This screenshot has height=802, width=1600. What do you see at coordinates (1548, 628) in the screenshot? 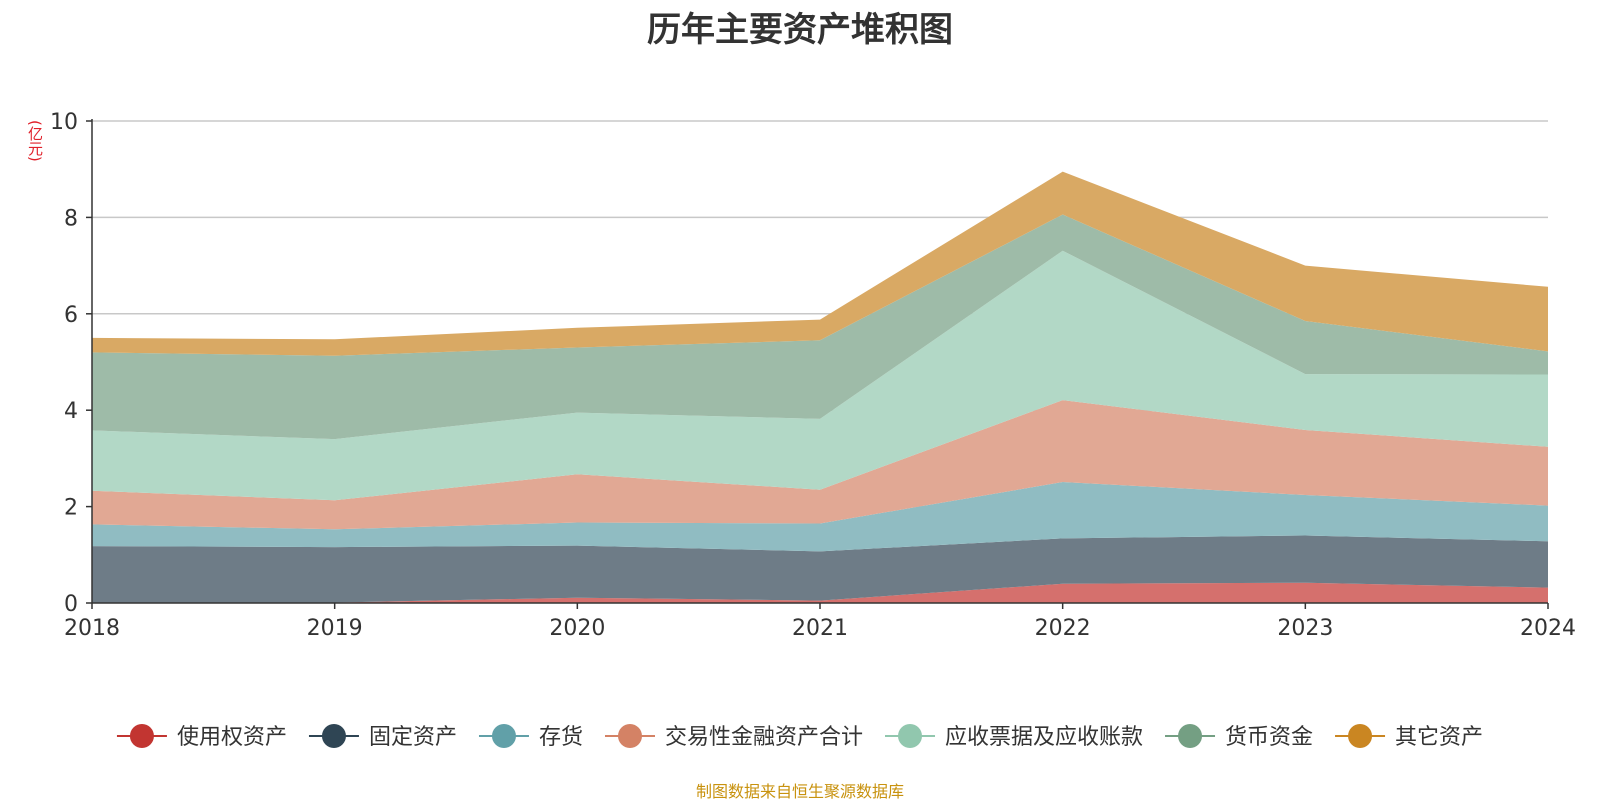
I see `x-tick-label-2024: 2024` at bounding box center [1548, 628].